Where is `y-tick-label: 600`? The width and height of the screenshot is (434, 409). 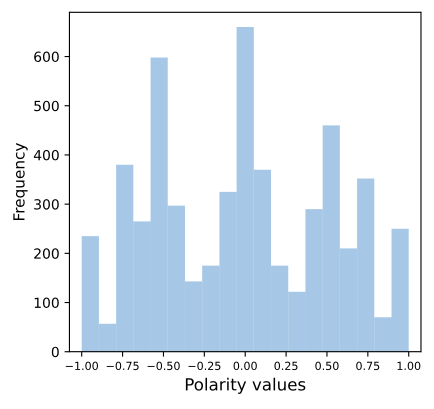
y-tick-label: 600 is located at coordinates (46, 57).